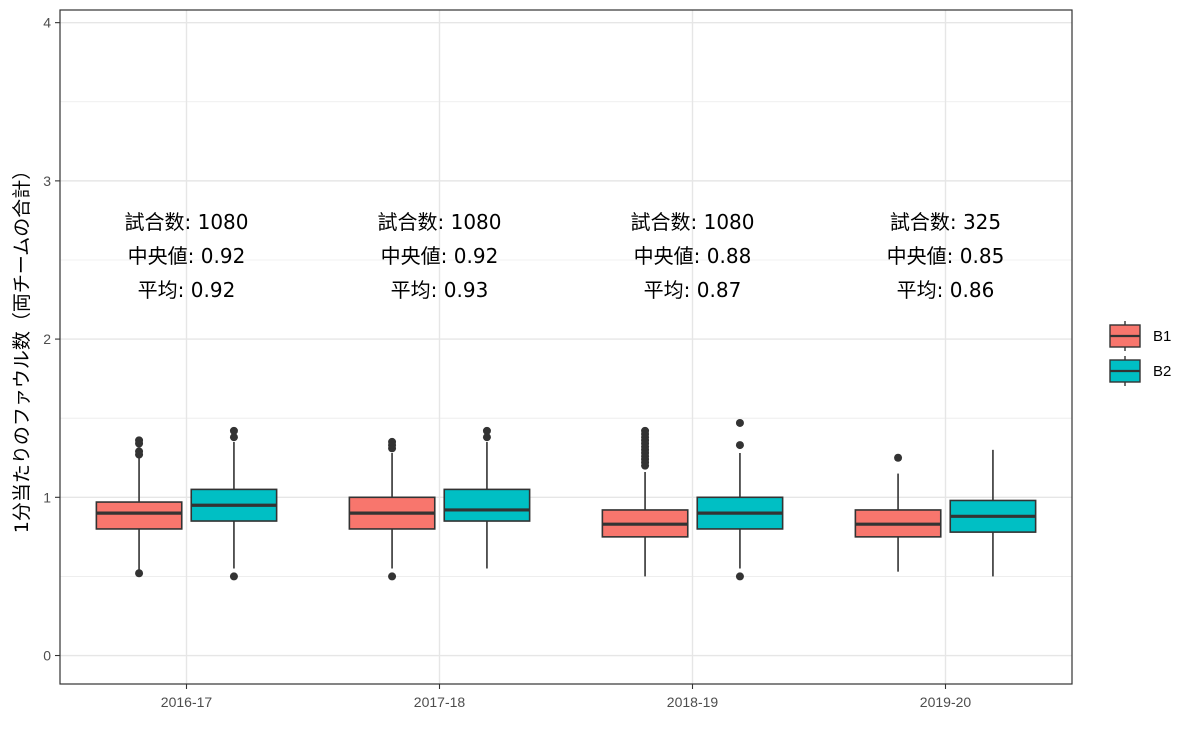 Image resolution: width=1200 pixels, height=750 pixels. I want to click on annotation-line: 中央値: 0.88, so click(693, 256).